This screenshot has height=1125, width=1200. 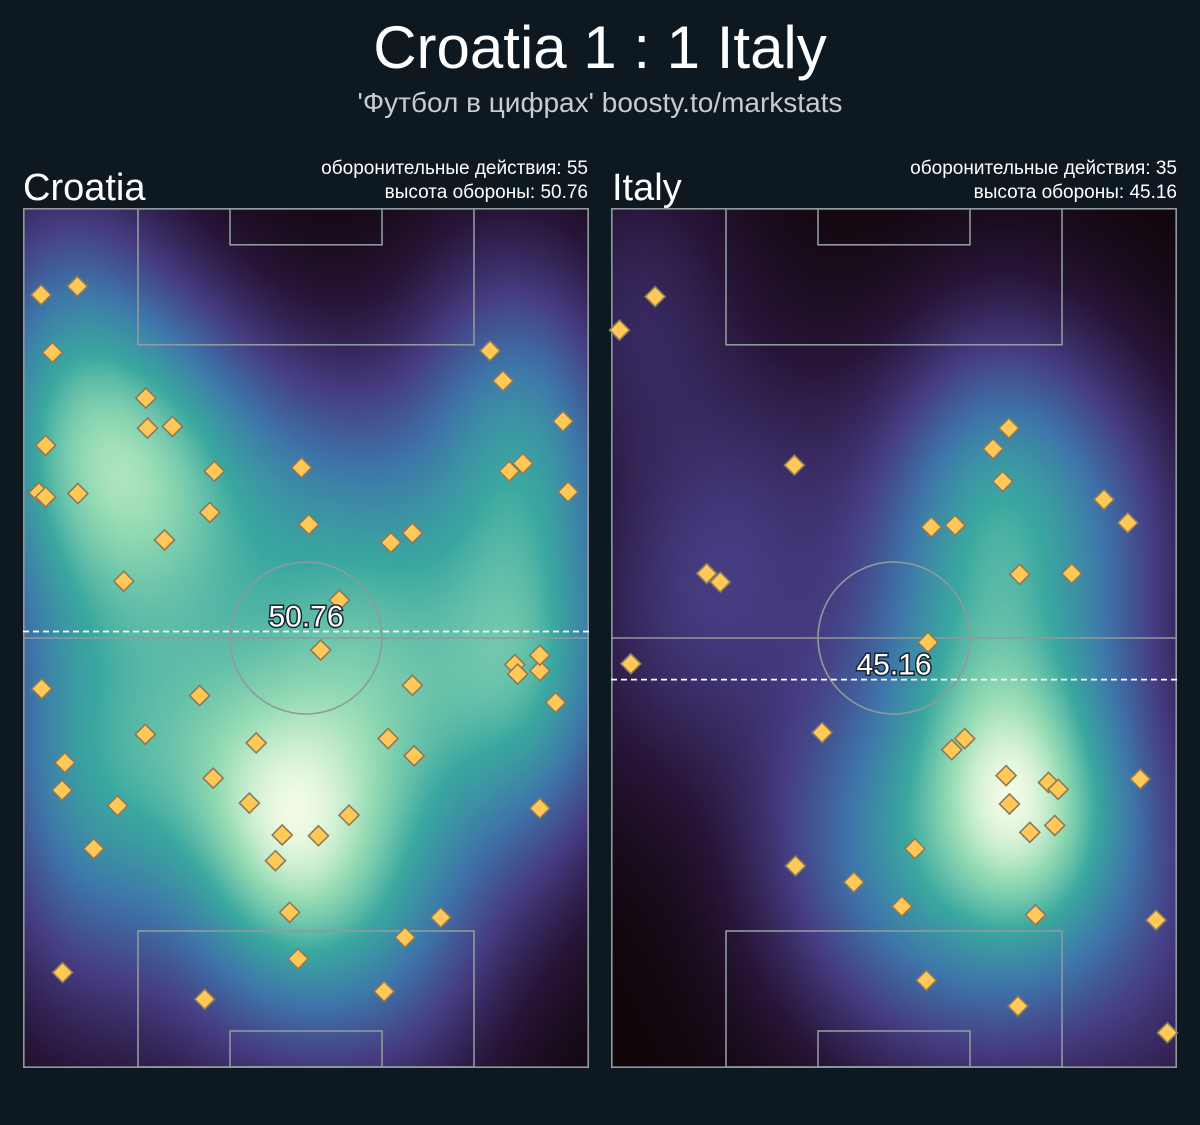 What do you see at coordinates (305, 616) in the screenshot?
I see `defence-height-value: 50.76` at bounding box center [305, 616].